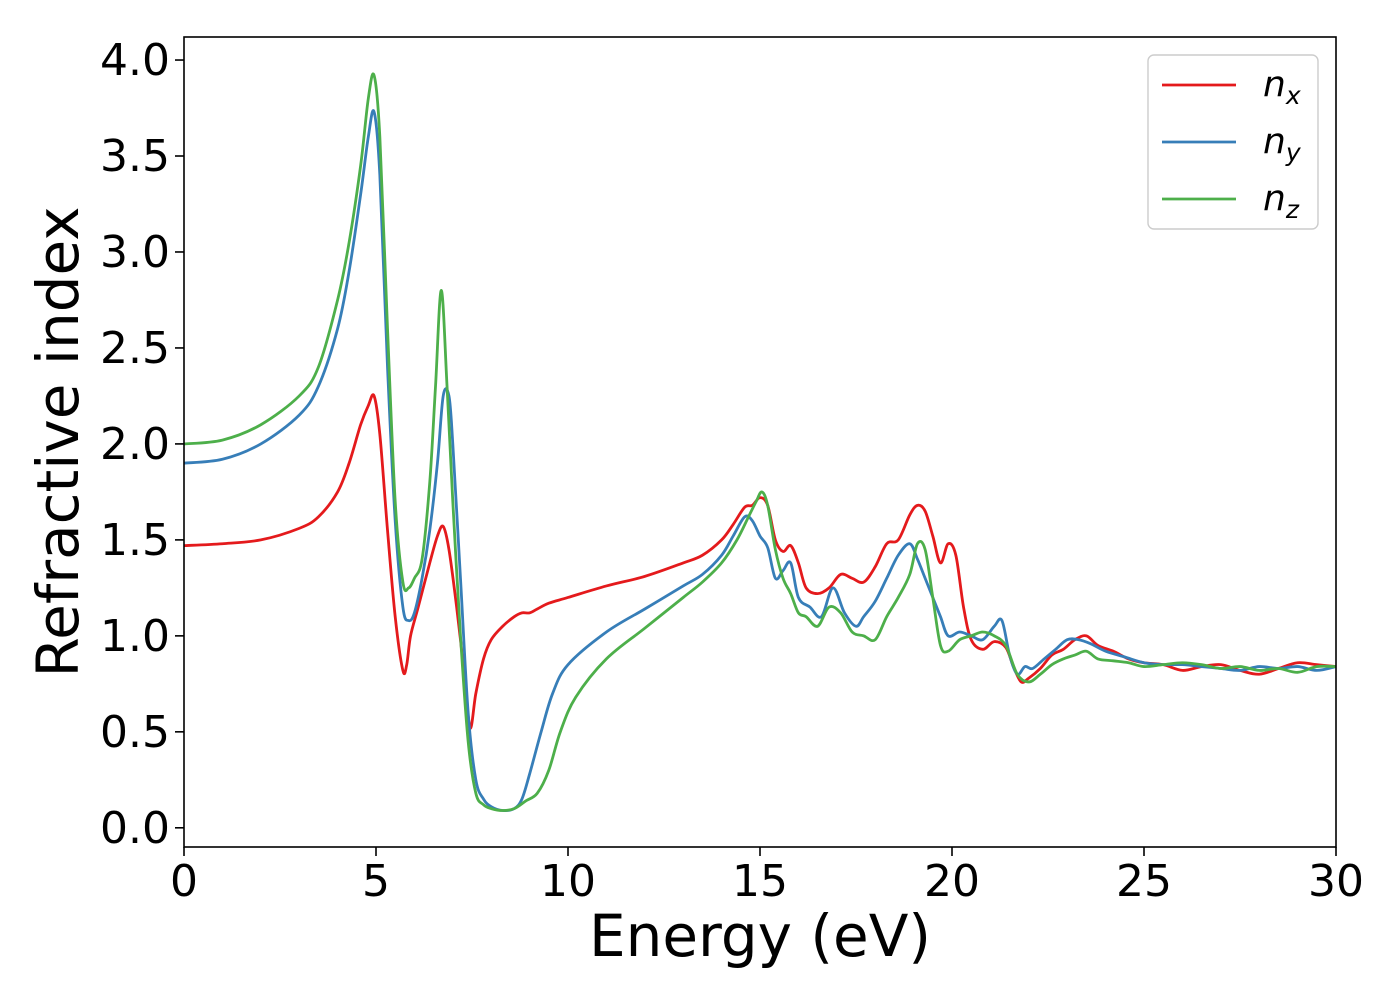  I want to click on y-axis-ticks: 0.0 0.5 1.0 1.5 2.0 2.5 3.0 3.5 4.0, so click(142, 444).